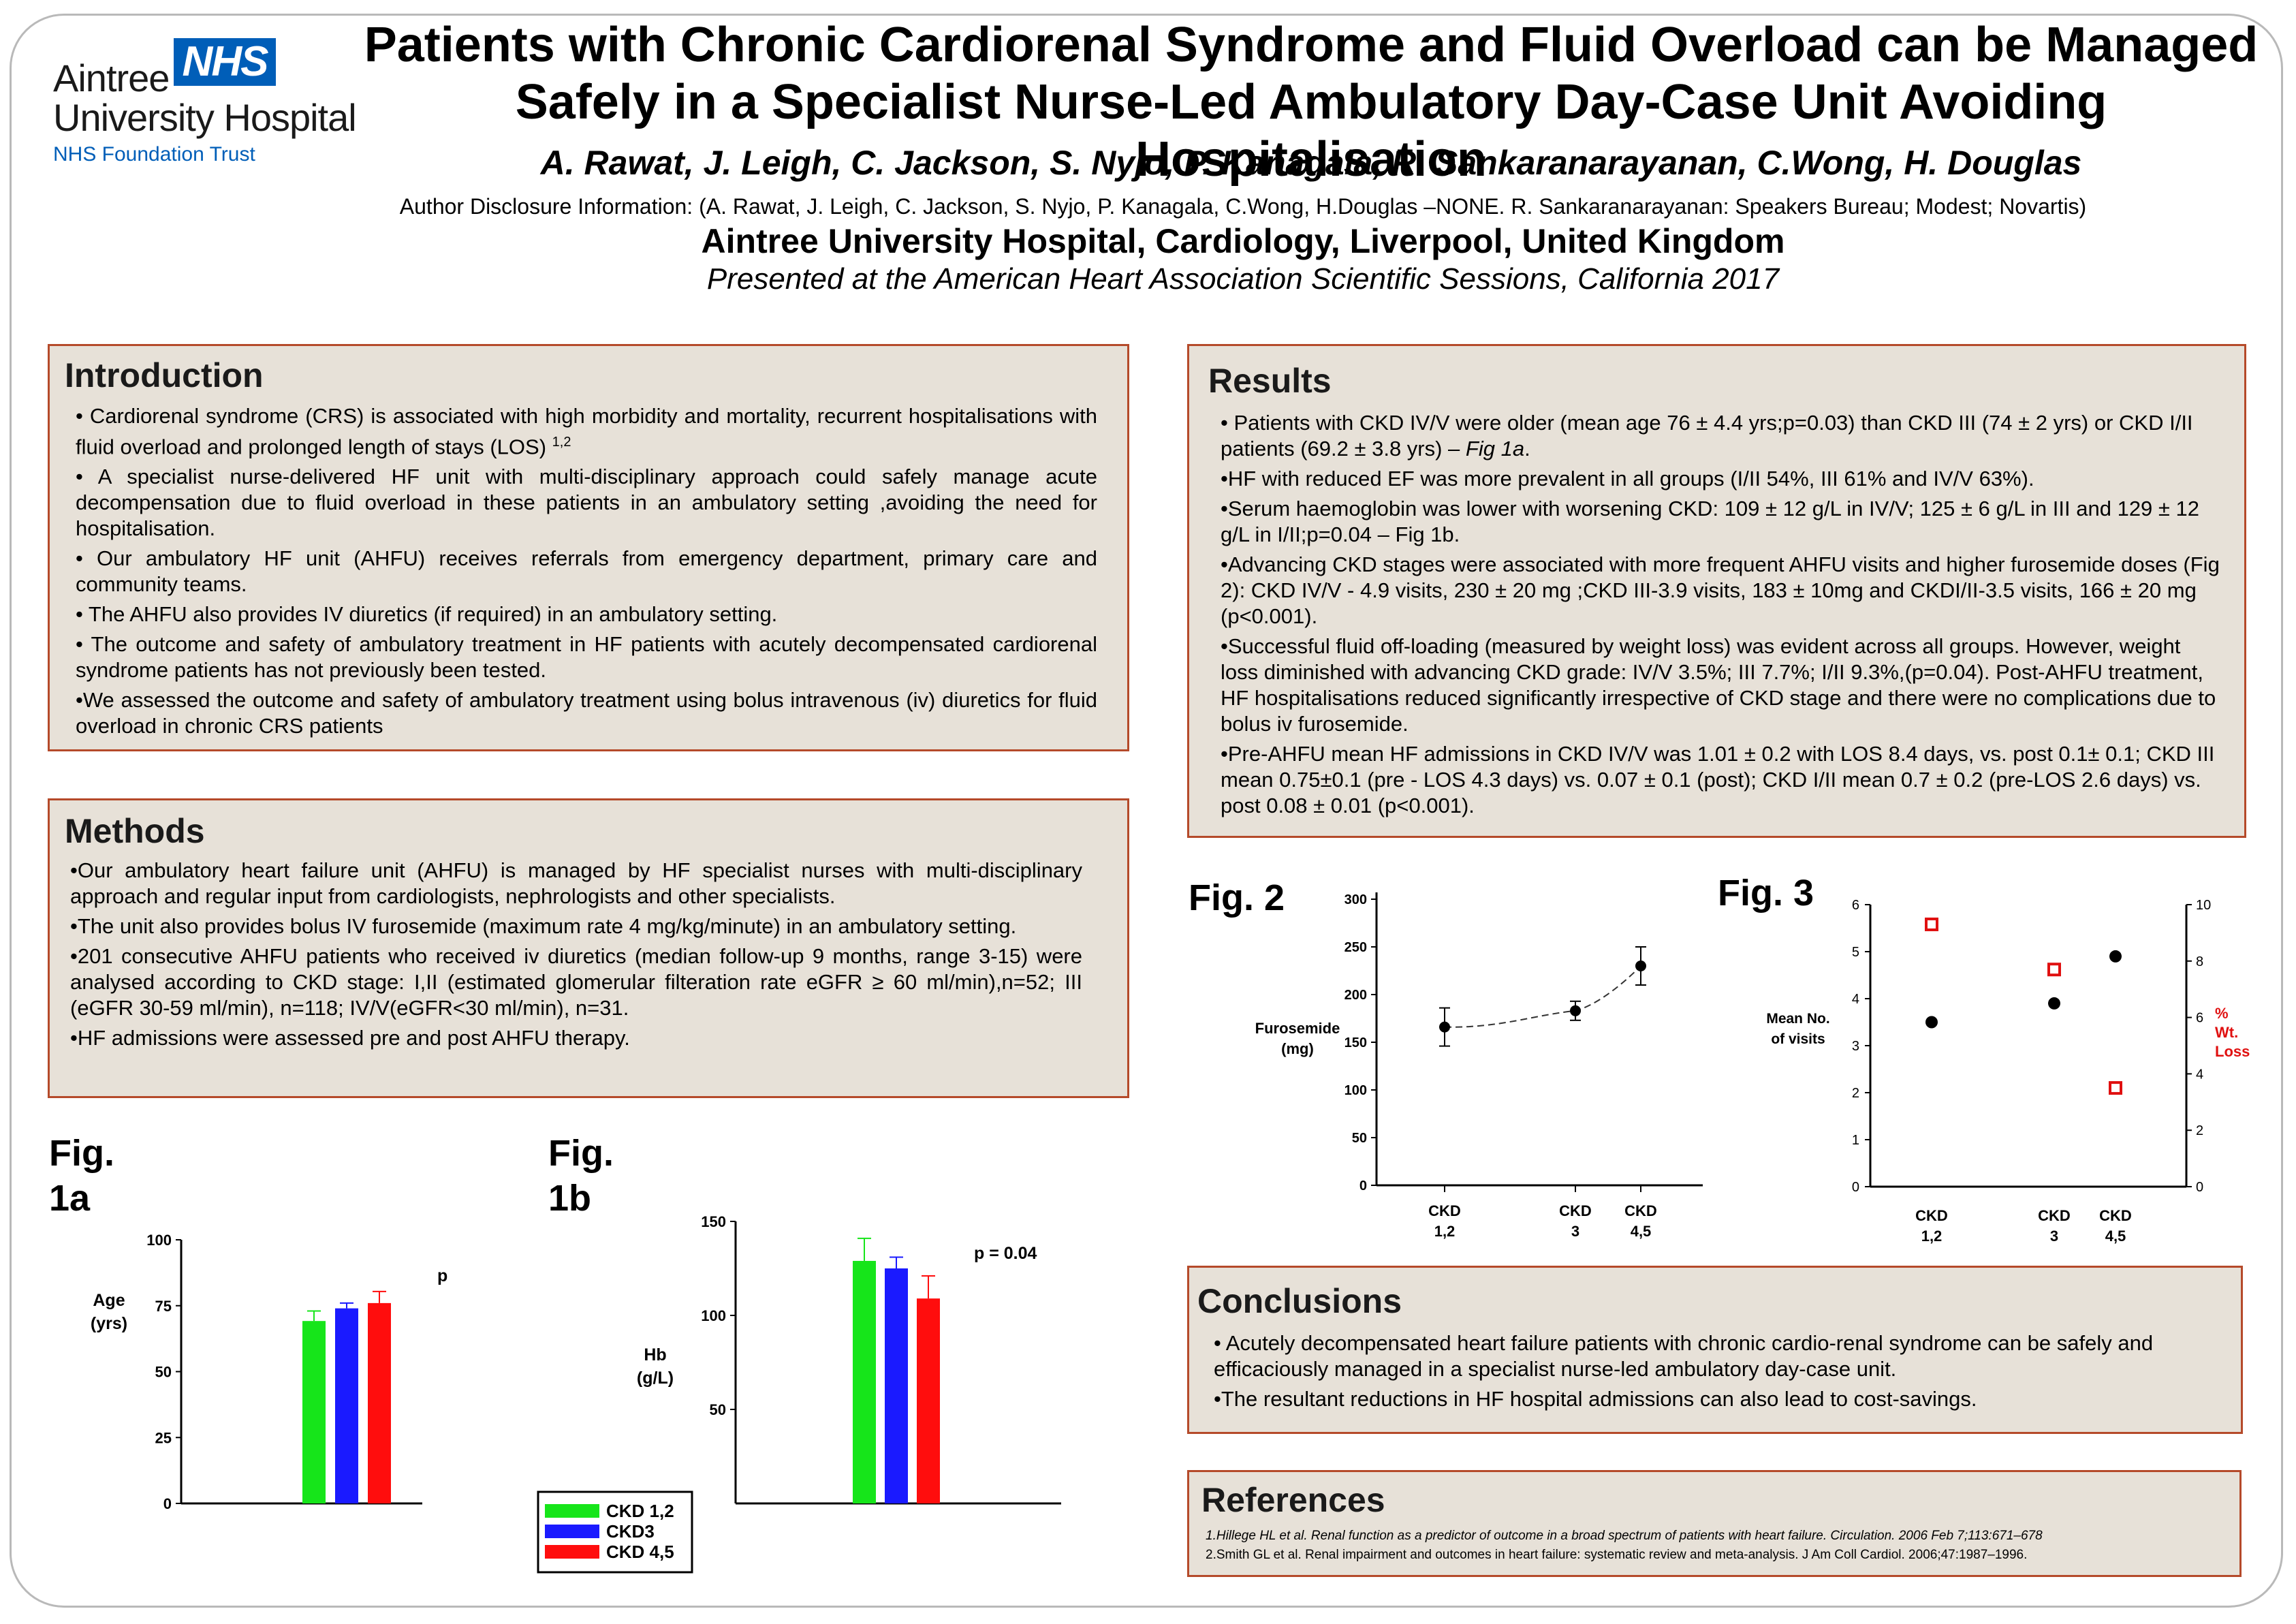 The width and height of the screenshot is (2296, 1624). Describe the element at coordinates (1270, 381) in the screenshot. I see `results-heading: Results` at that location.